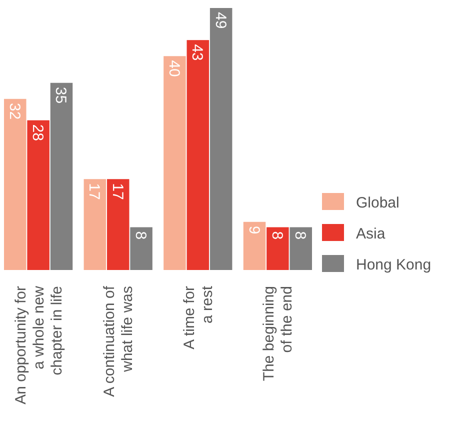 The image size is (451, 448). I want to click on legend-label: Hong Kong, so click(394, 265).